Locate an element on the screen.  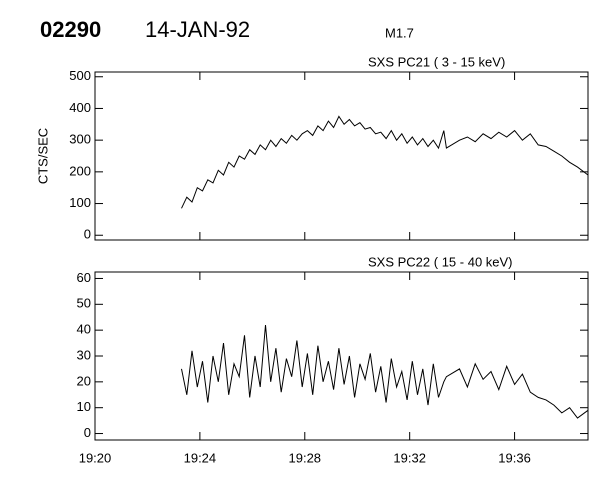
y-tick-label: 10 is located at coordinates (84, 406).